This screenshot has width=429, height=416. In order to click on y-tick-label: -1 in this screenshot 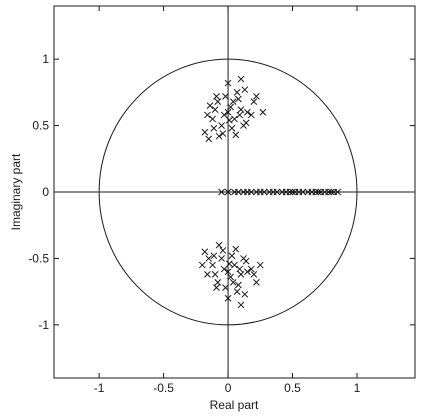, I will do `click(43, 325)`.